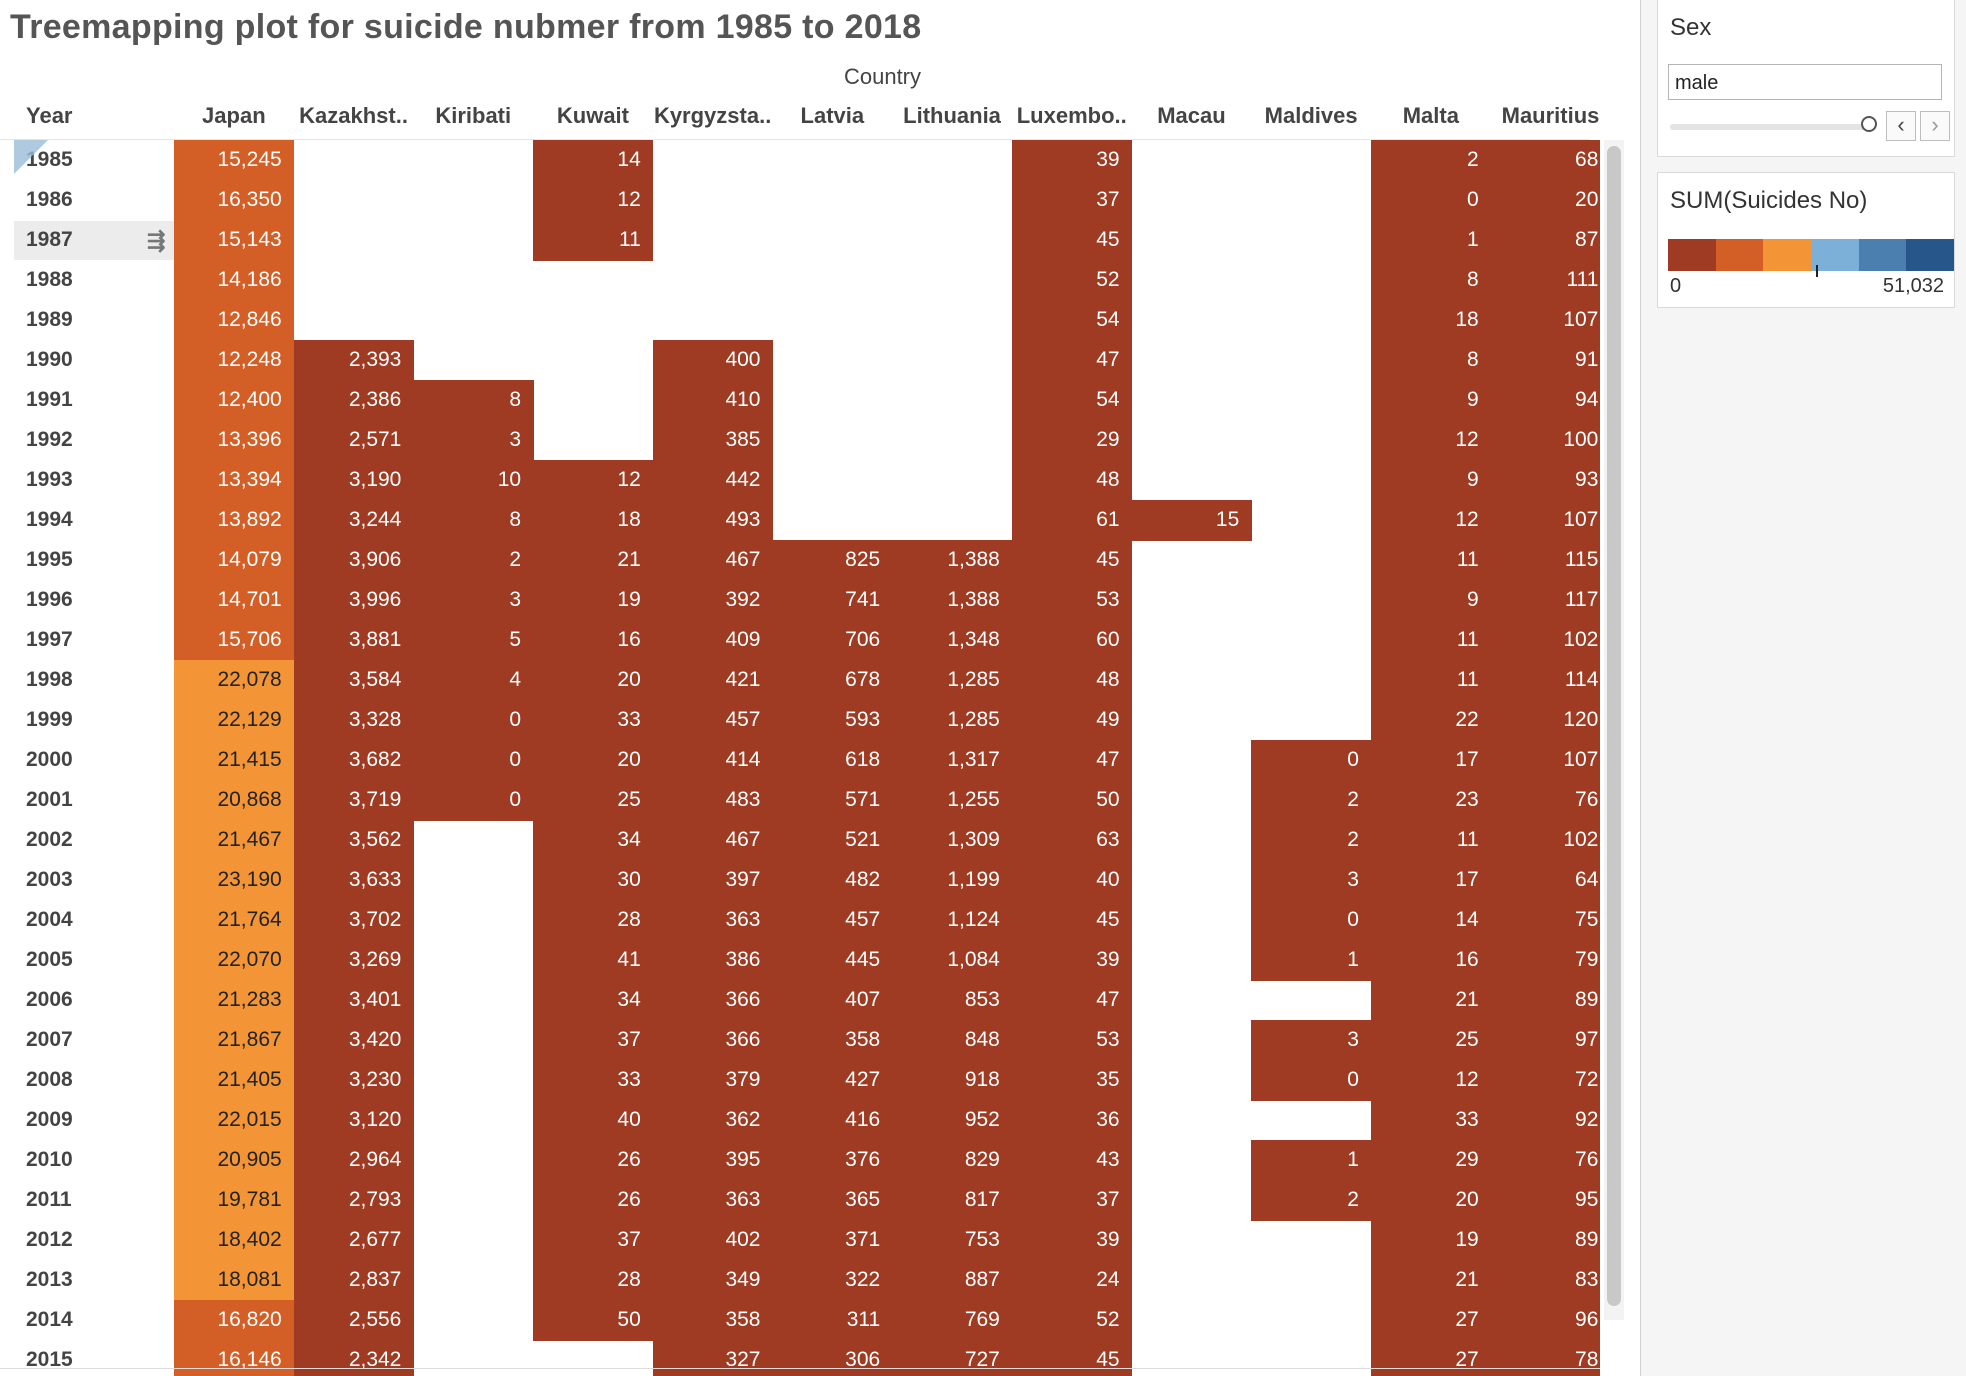 The width and height of the screenshot is (1966, 1376). I want to click on year-label: 2004, so click(49, 919).